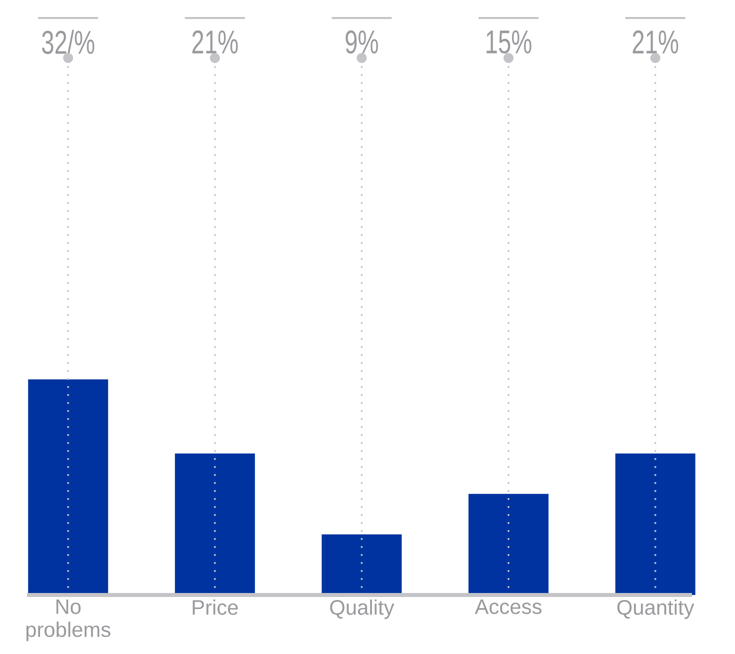  I want to click on x-tick-label: Quantity, so click(655, 610).